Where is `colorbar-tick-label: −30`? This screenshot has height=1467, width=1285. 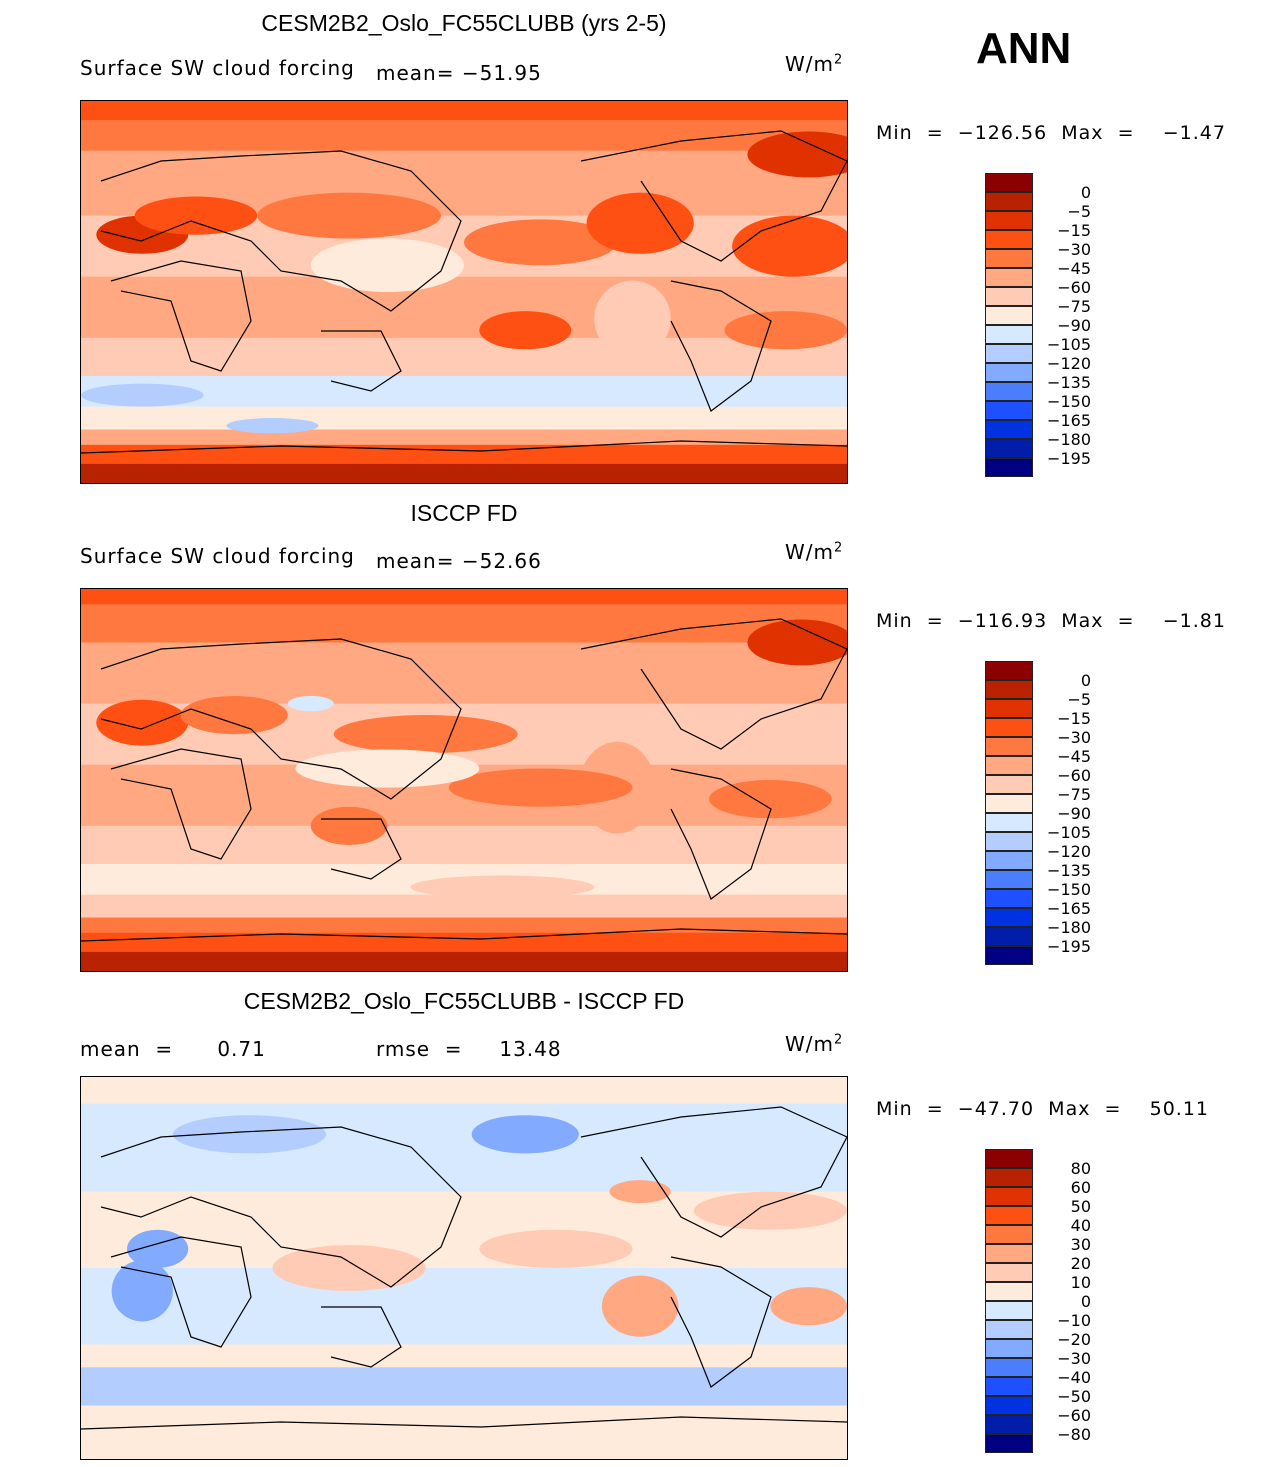 colorbar-tick-label: −30 is located at coordinates (1074, 249).